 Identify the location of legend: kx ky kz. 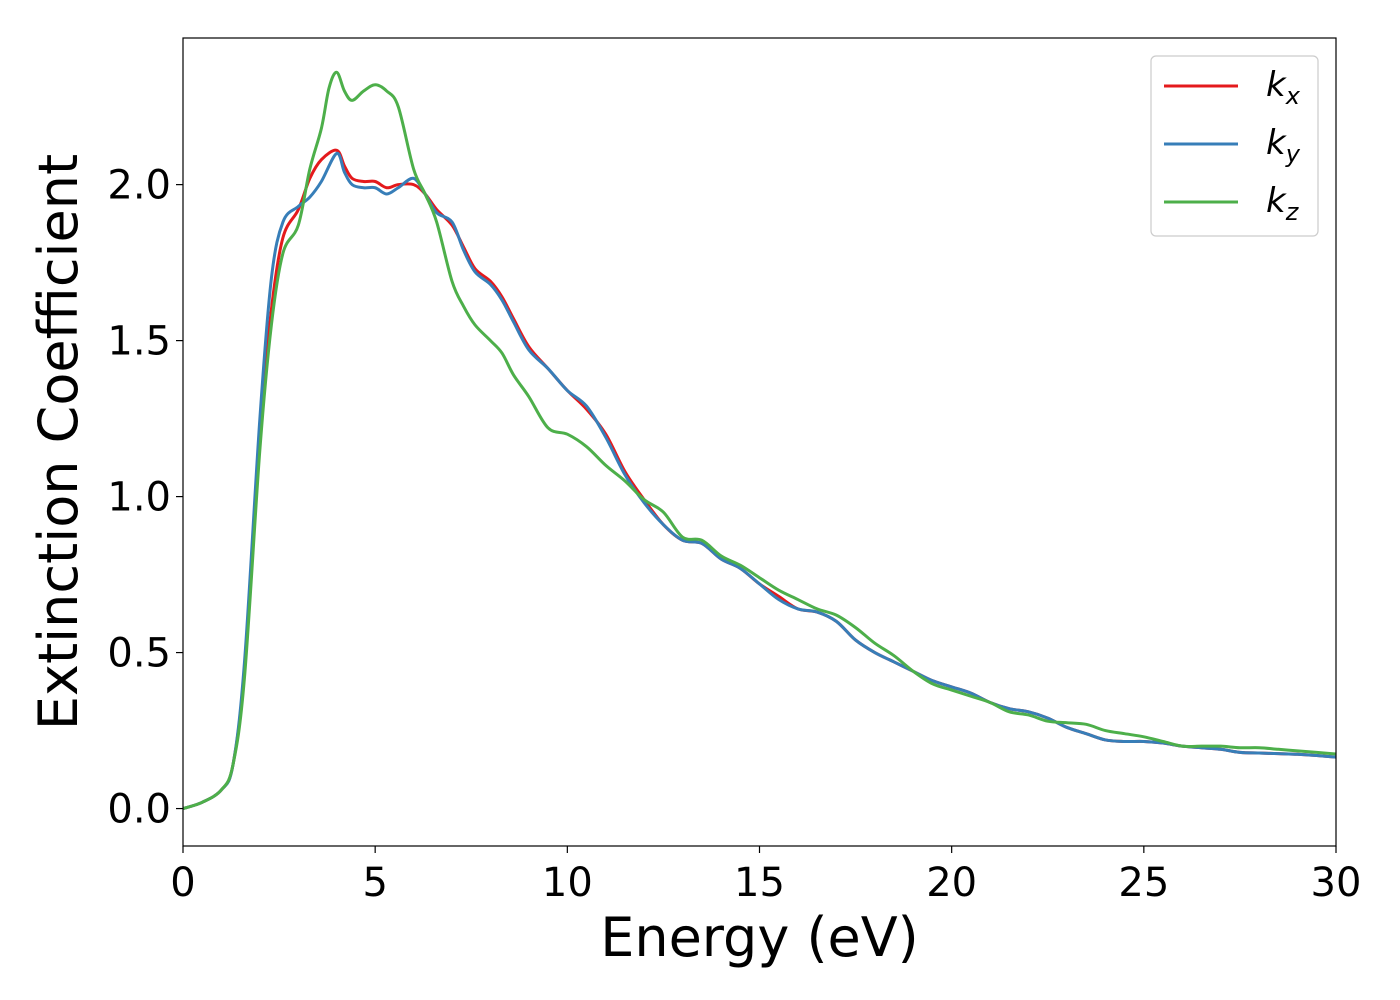
(1234, 146).